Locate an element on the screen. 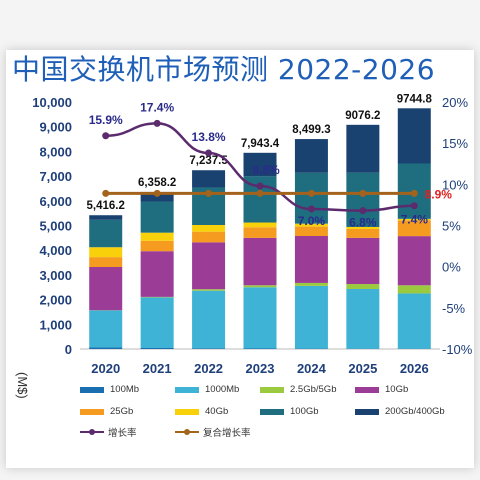 Image resolution: width=480 pixels, height=480 pixels. legend-item: 100Gb is located at coordinates (289, 411).